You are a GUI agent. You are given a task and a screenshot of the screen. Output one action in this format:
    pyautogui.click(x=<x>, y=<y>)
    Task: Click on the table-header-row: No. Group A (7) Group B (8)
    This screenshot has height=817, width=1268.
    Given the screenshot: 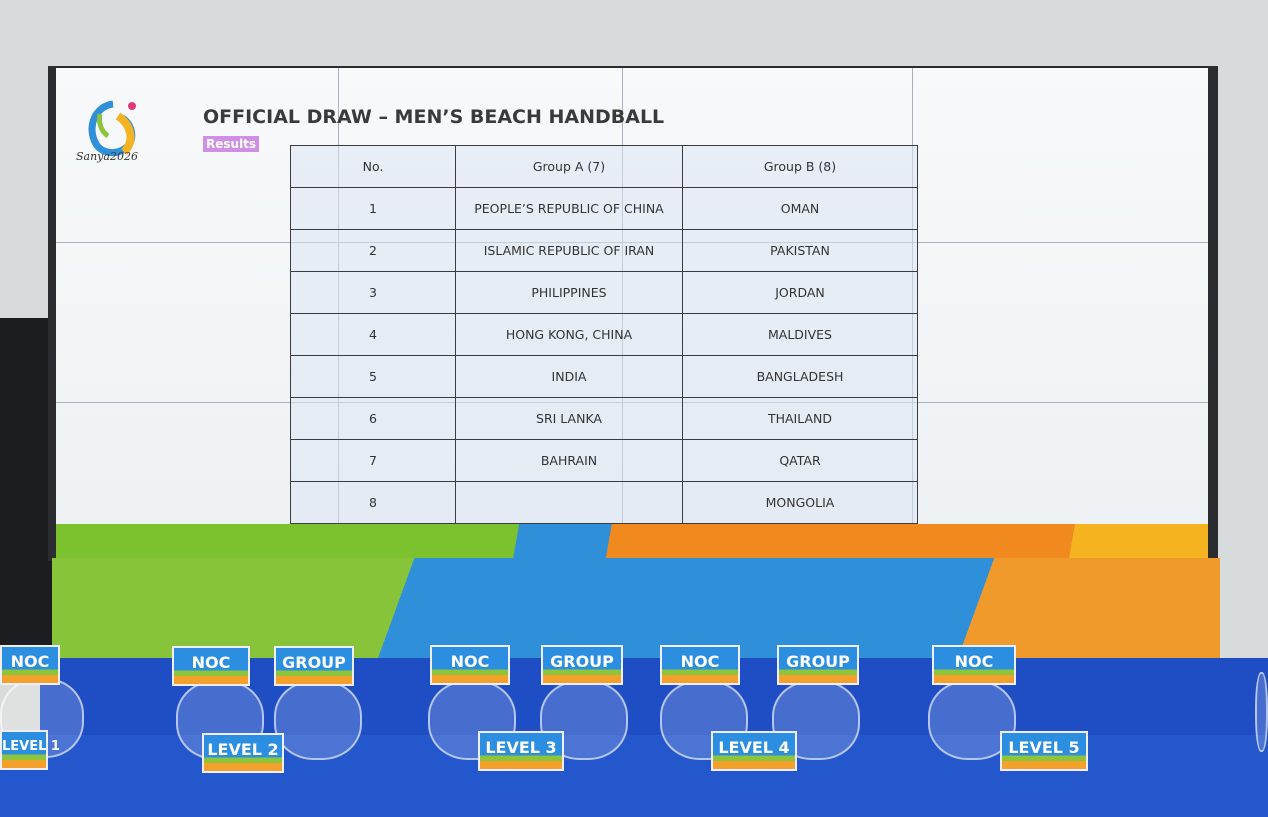 What is the action you would take?
    pyautogui.click(x=604, y=166)
    